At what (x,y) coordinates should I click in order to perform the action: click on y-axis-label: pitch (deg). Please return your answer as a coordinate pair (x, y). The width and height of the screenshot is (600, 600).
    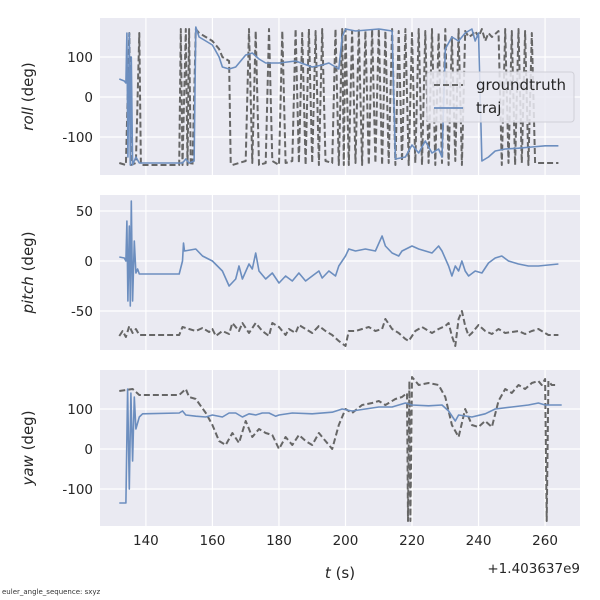
    Looking at the image, I should click on (28, 272).